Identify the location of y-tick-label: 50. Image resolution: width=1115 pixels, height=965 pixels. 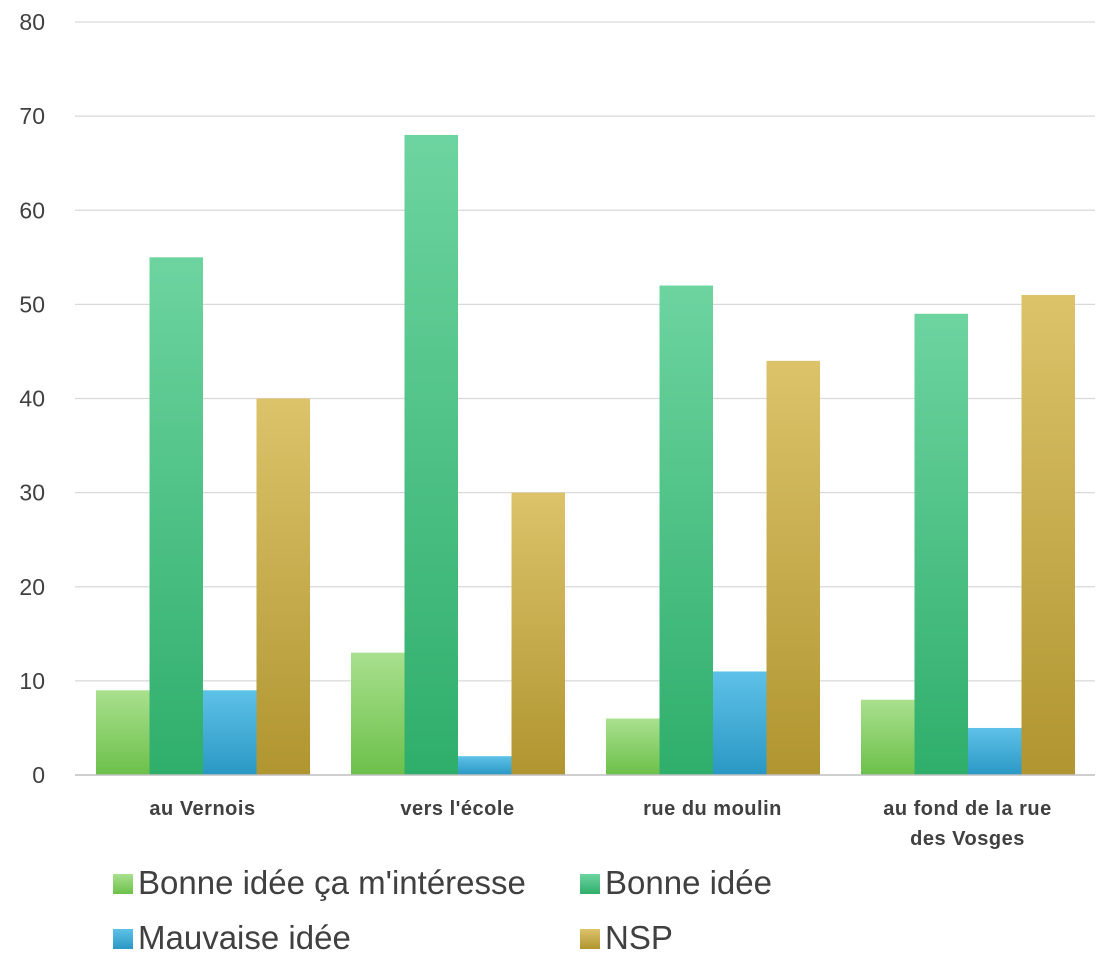
(32, 304).